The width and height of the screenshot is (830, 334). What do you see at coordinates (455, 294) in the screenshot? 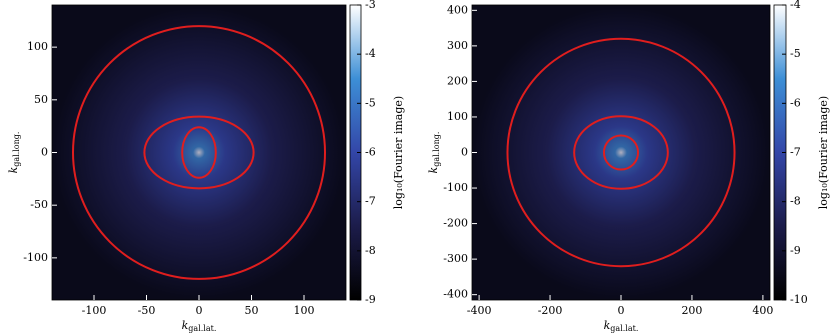
I see `y-tick-label: -400` at bounding box center [455, 294].